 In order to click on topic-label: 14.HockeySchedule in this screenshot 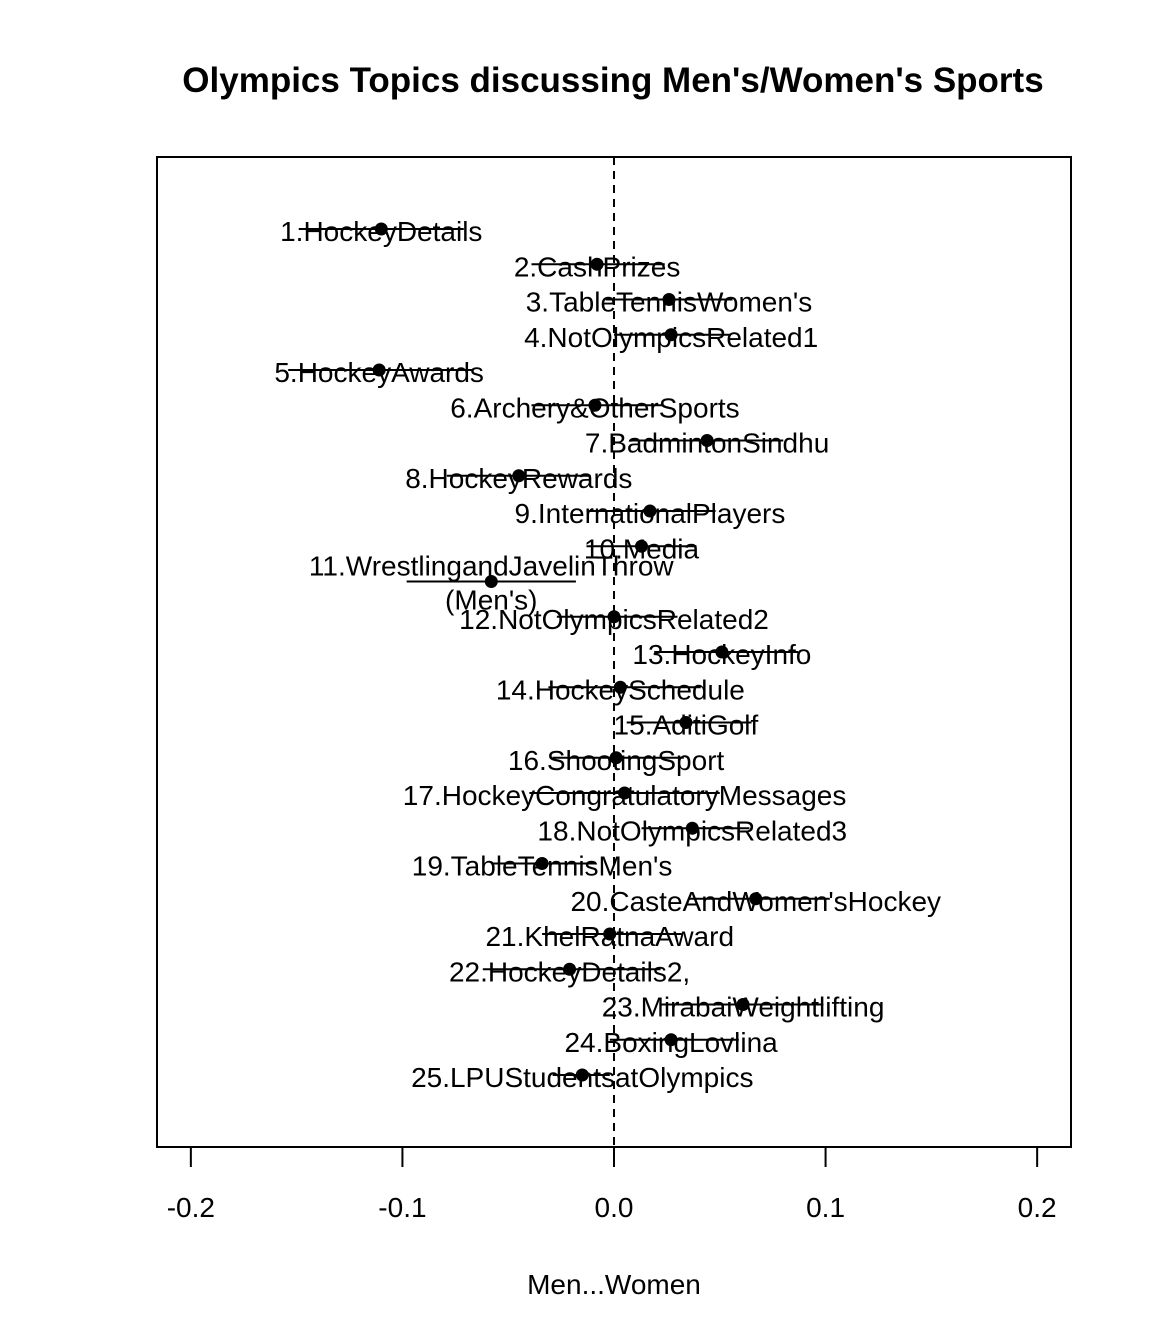, I will do `click(620, 689)`.